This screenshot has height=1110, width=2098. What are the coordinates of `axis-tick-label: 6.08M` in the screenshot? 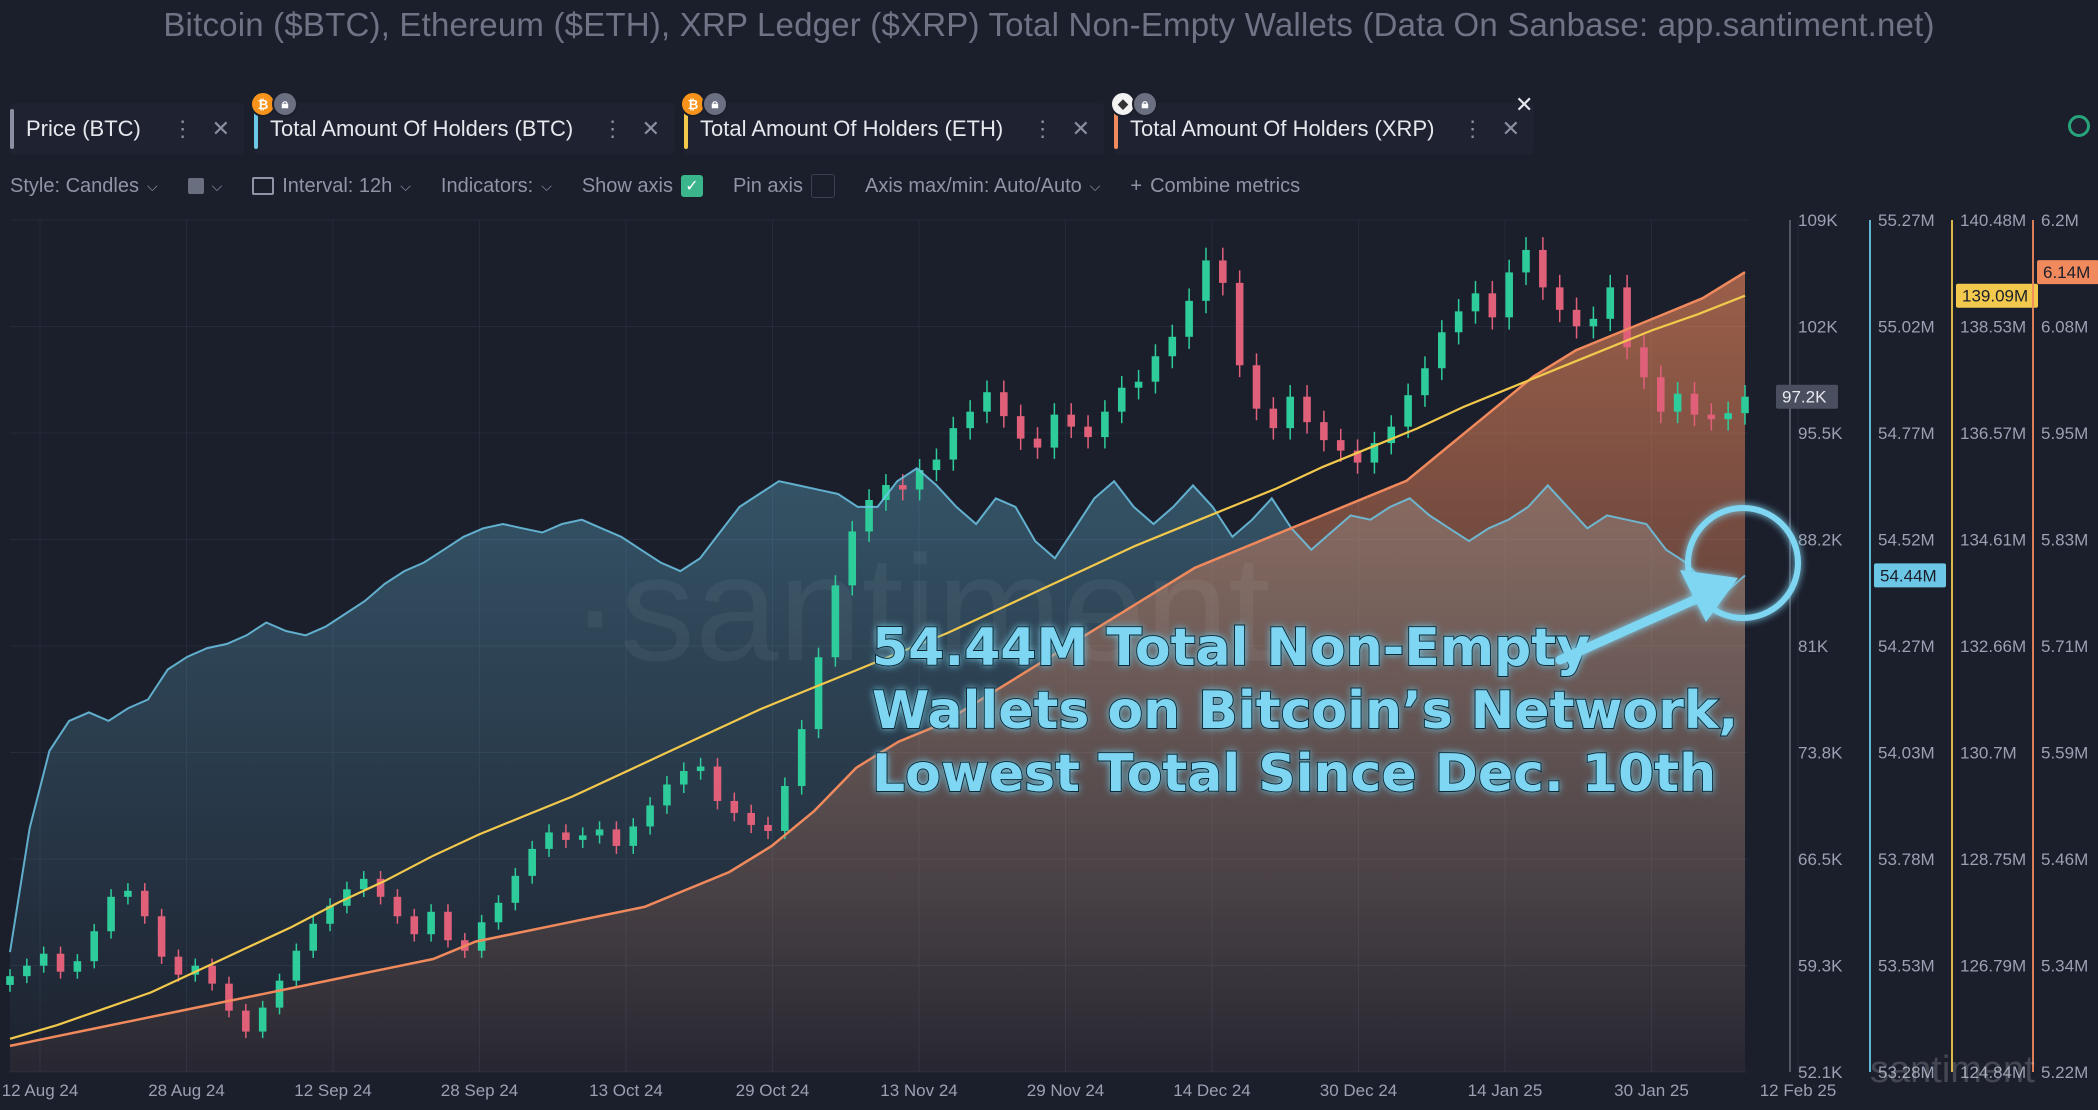 It's located at (2064, 327).